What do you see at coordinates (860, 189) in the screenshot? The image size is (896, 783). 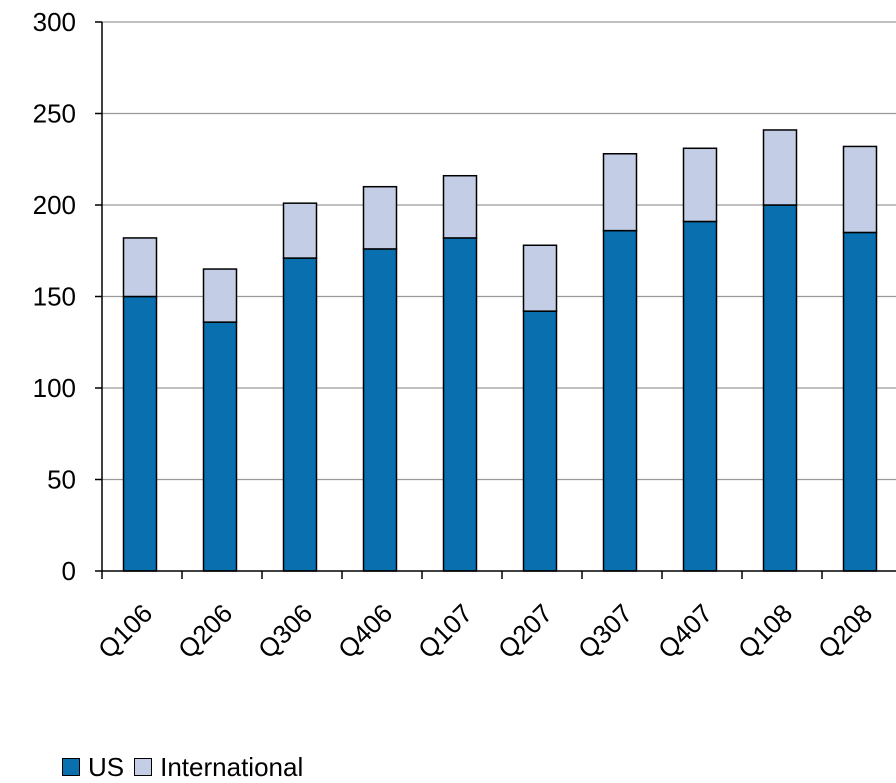 I see `bar-international-q208` at bounding box center [860, 189].